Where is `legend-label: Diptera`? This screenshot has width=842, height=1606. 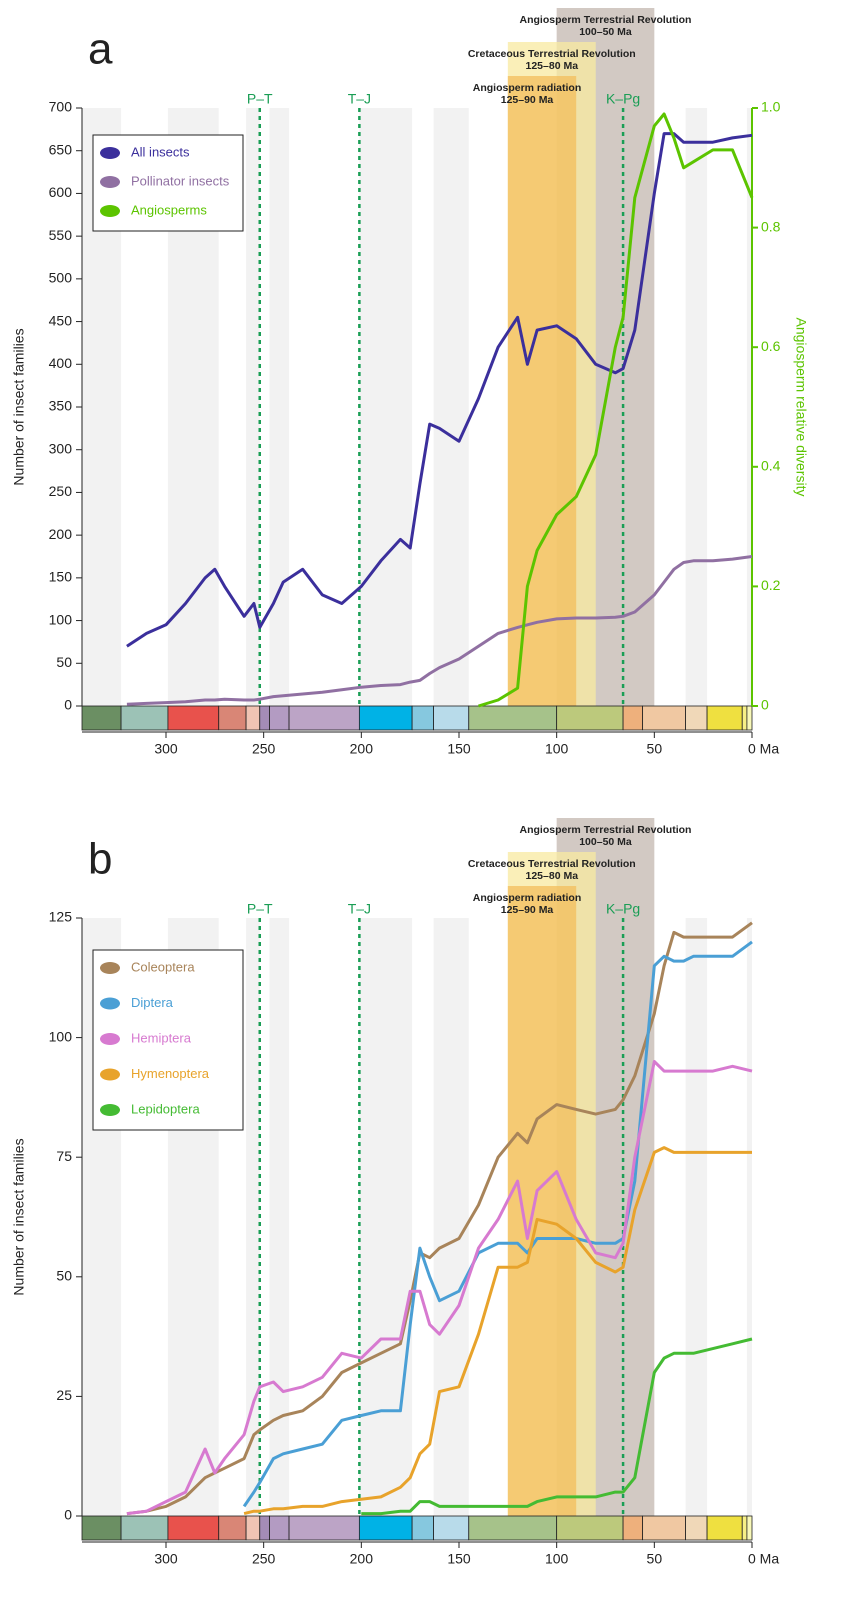
legend-label: Diptera is located at coordinates (152, 1002).